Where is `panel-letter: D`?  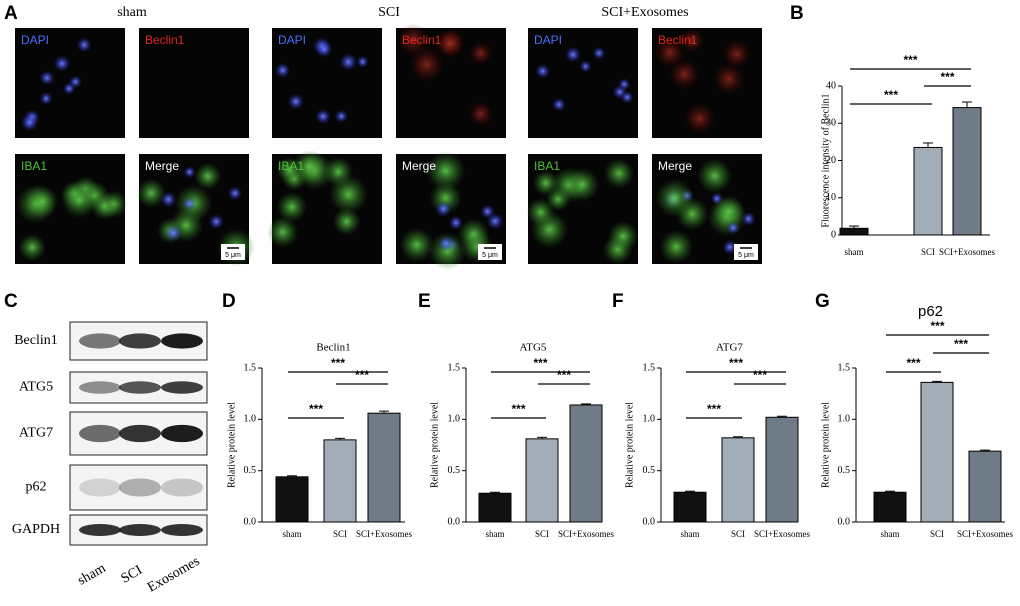
panel-letter: D is located at coordinates (229, 301).